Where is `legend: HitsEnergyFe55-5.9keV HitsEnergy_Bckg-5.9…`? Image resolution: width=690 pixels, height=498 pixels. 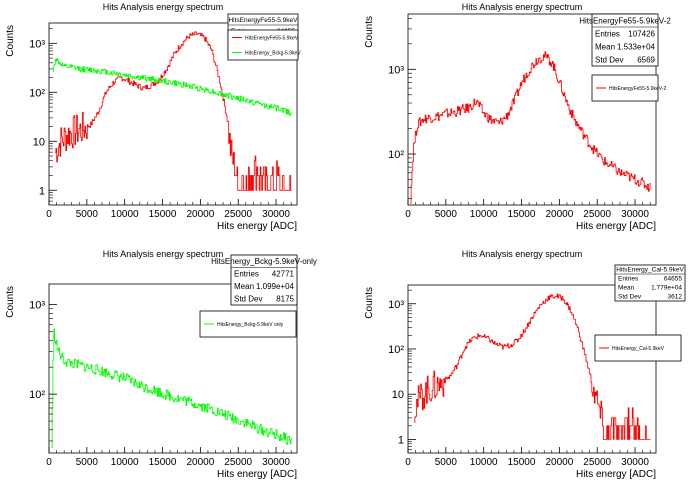
legend: HitsEnergyFe55-5.9keV HitsEnergy_Bckg-5.9… is located at coordinates (264, 45).